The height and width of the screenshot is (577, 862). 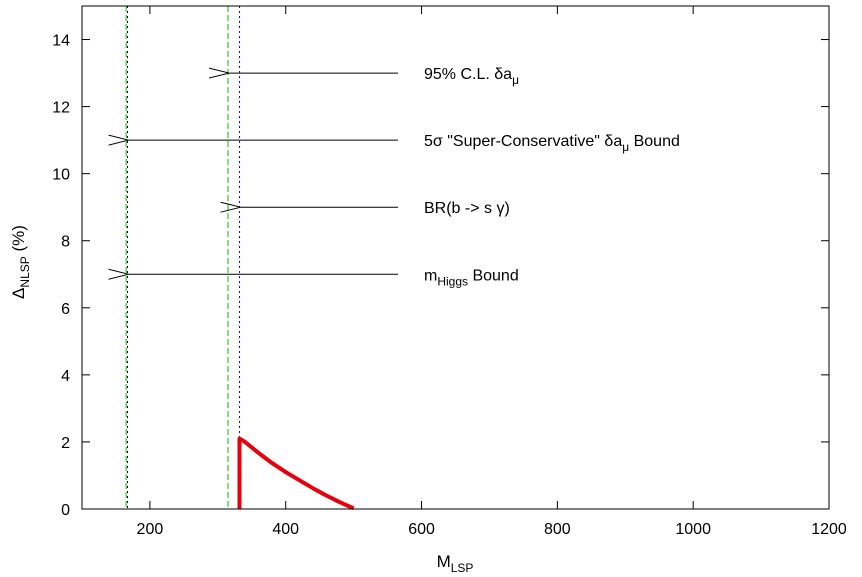 I want to click on y-tick-label: 12, so click(x=61, y=108).